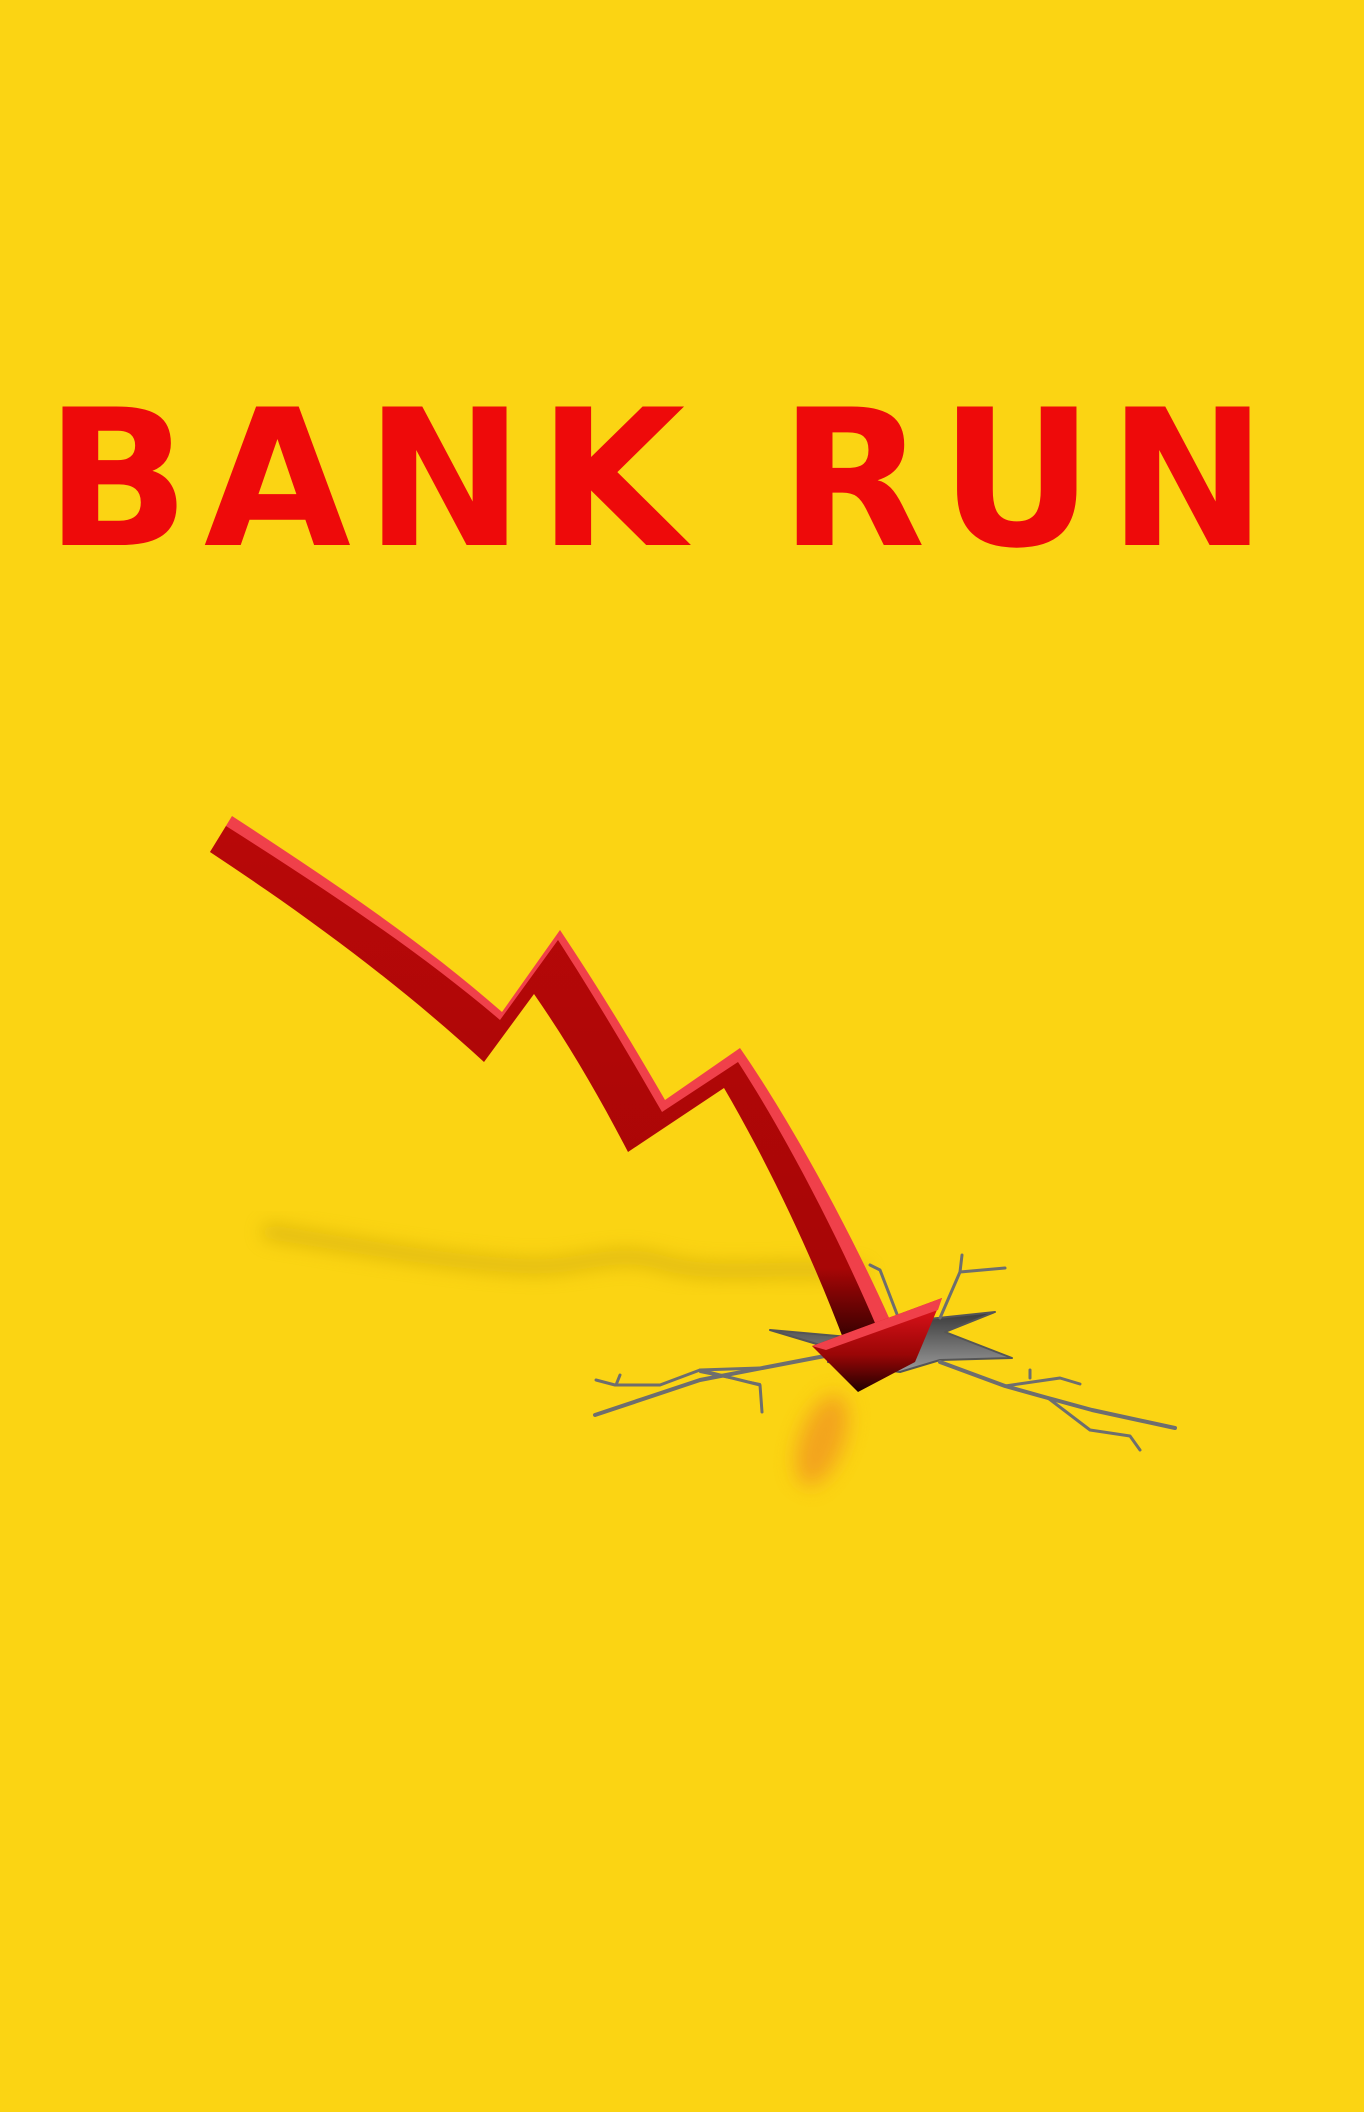 The image size is (1364, 2112). What do you see at coordinates (822, 1440) in the screenshot?
I see `impact-glow` at bounding box center [822, 1440].